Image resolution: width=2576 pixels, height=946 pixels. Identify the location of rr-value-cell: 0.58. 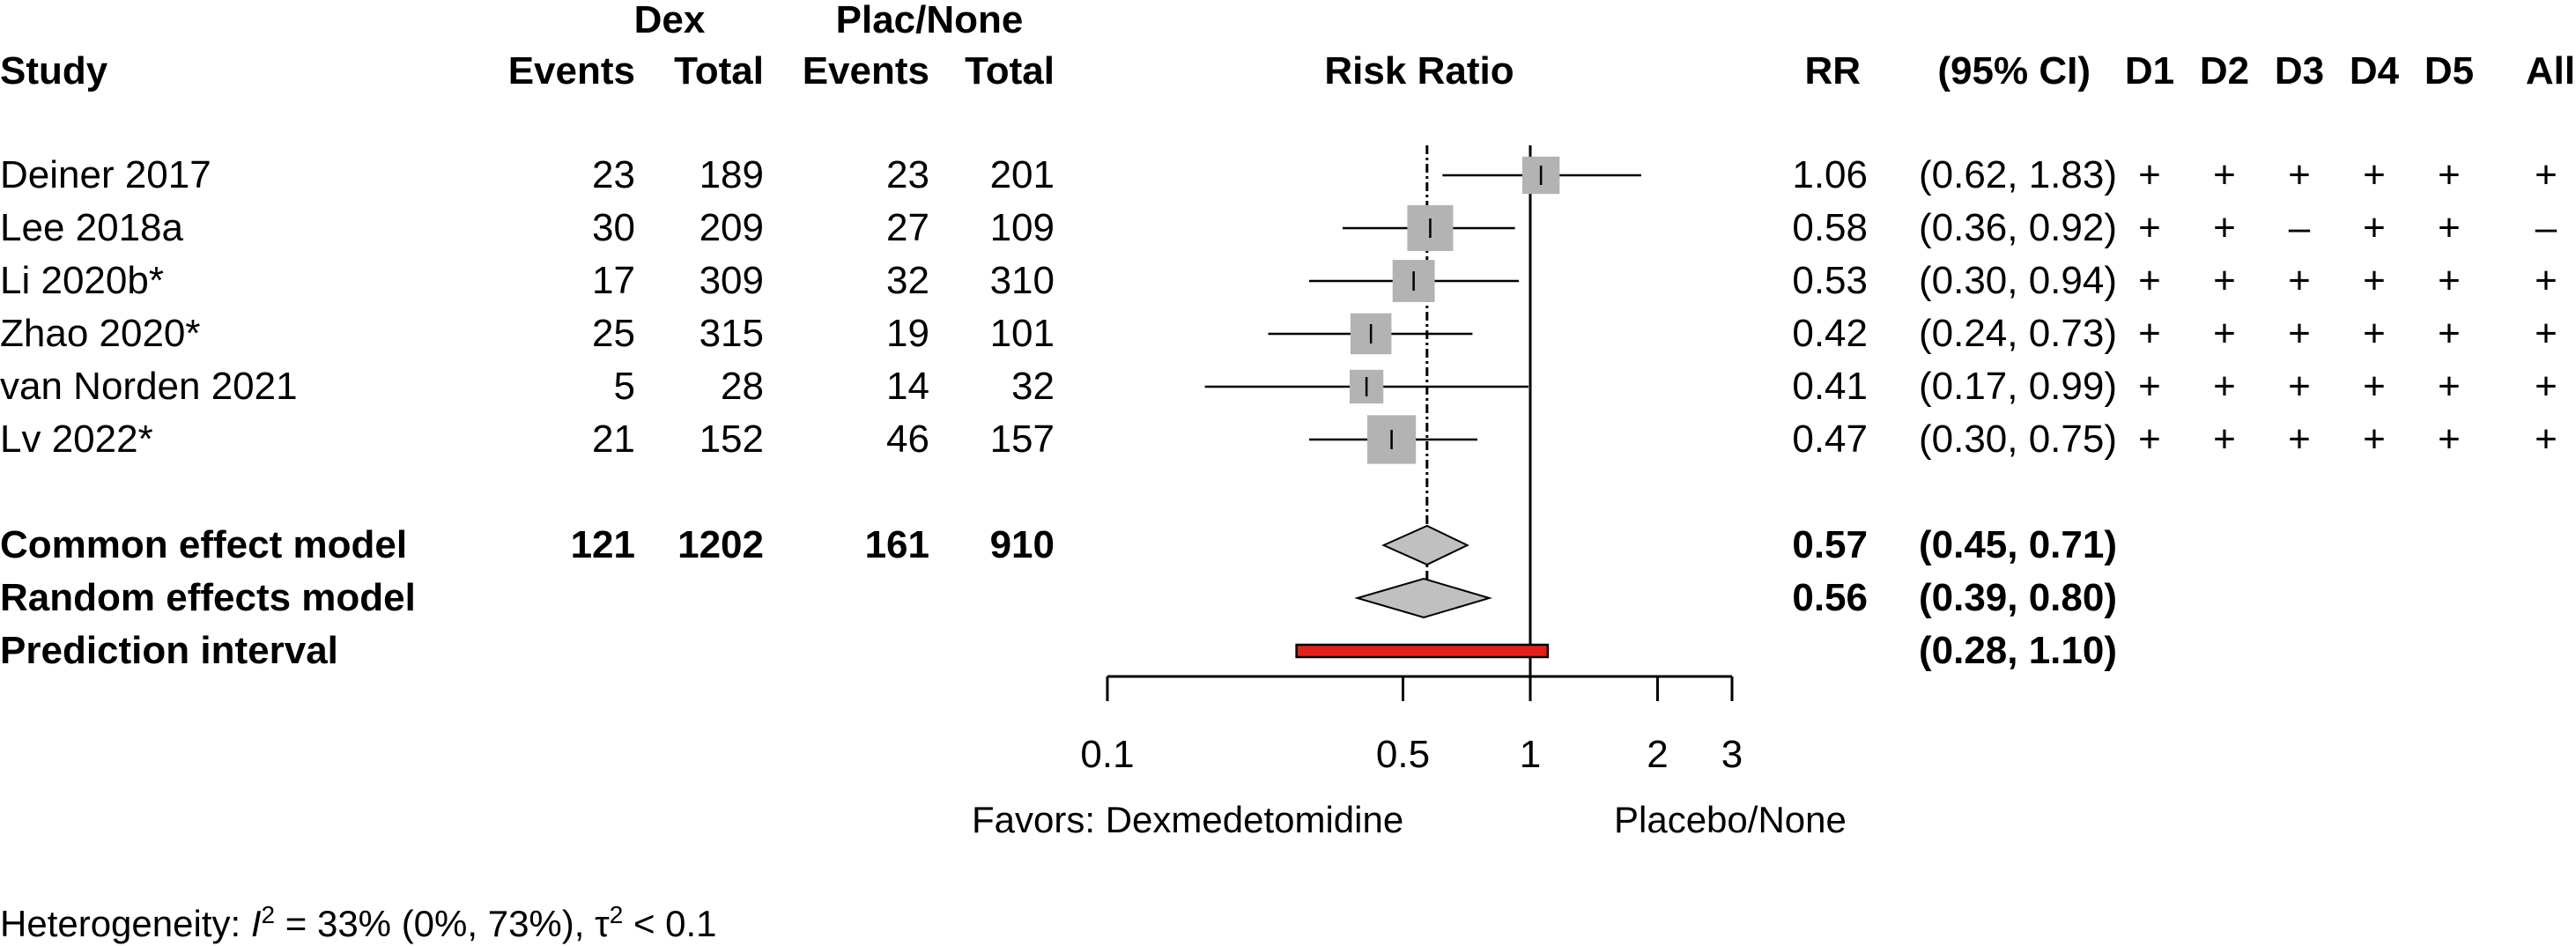
(1830, 227).